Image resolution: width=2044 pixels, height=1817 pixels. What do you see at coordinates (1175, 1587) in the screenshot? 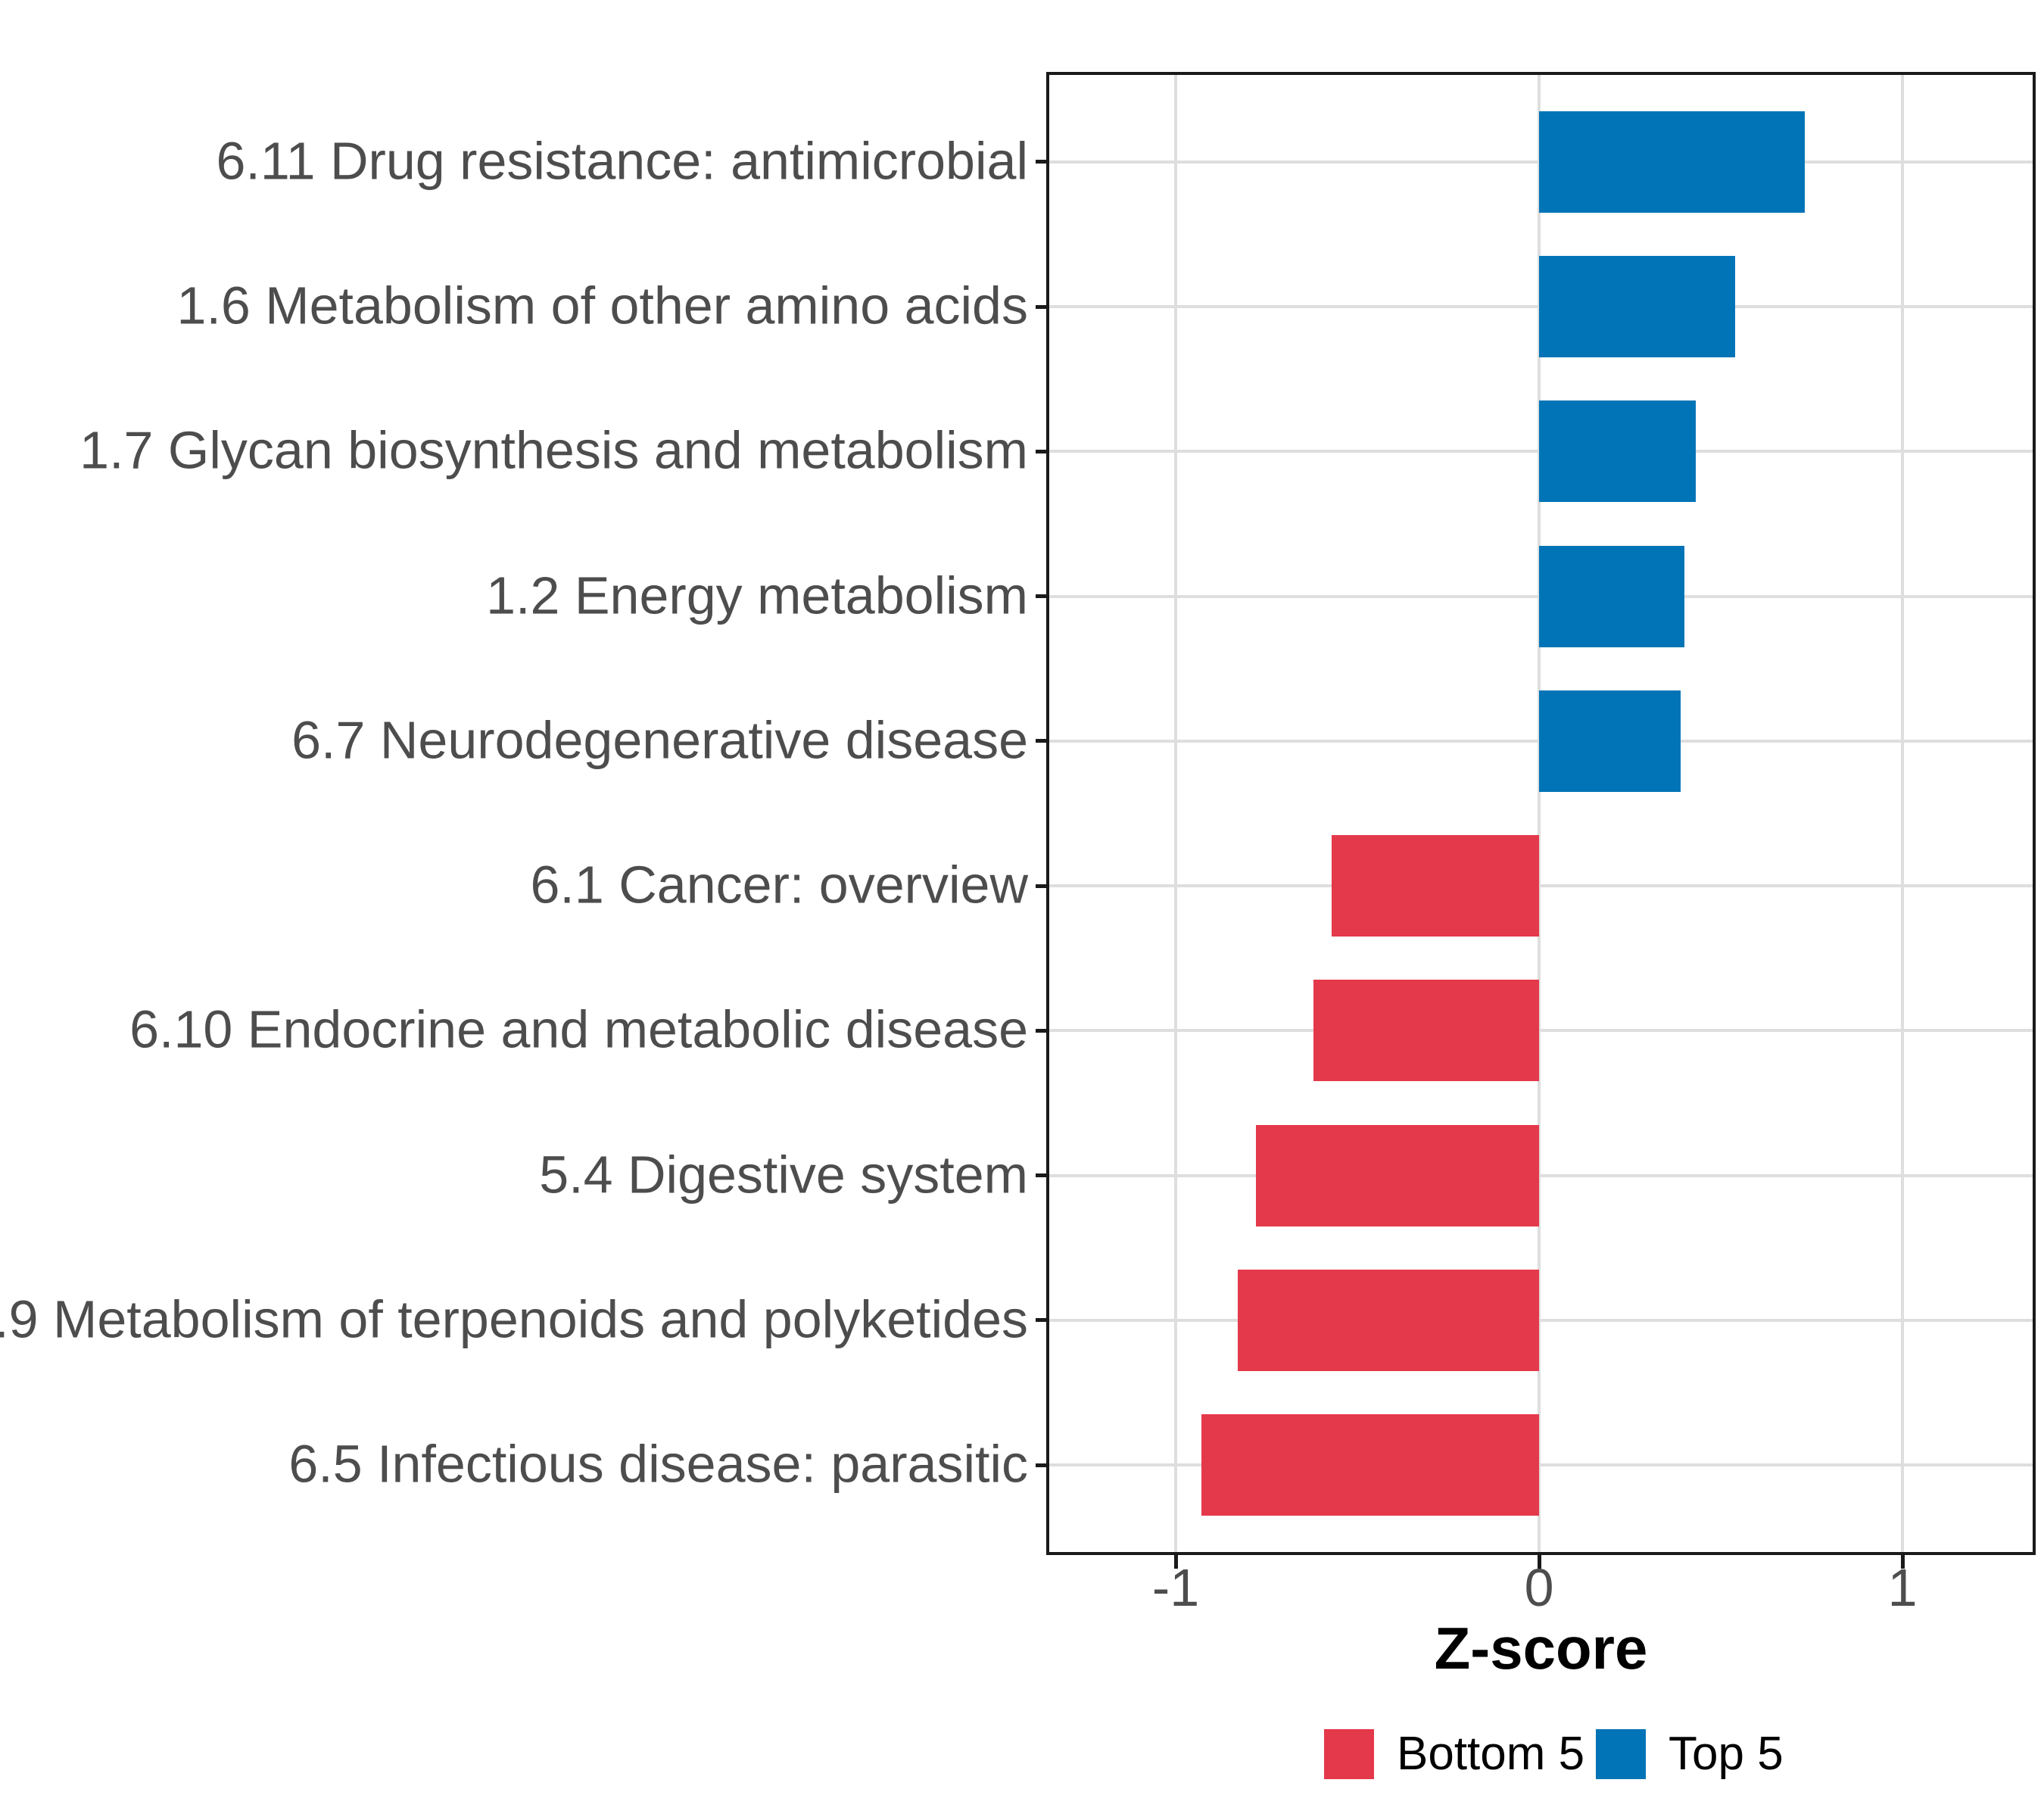
I see `x-axis-tick-label: -1` at bounding box center [1175, 1587].